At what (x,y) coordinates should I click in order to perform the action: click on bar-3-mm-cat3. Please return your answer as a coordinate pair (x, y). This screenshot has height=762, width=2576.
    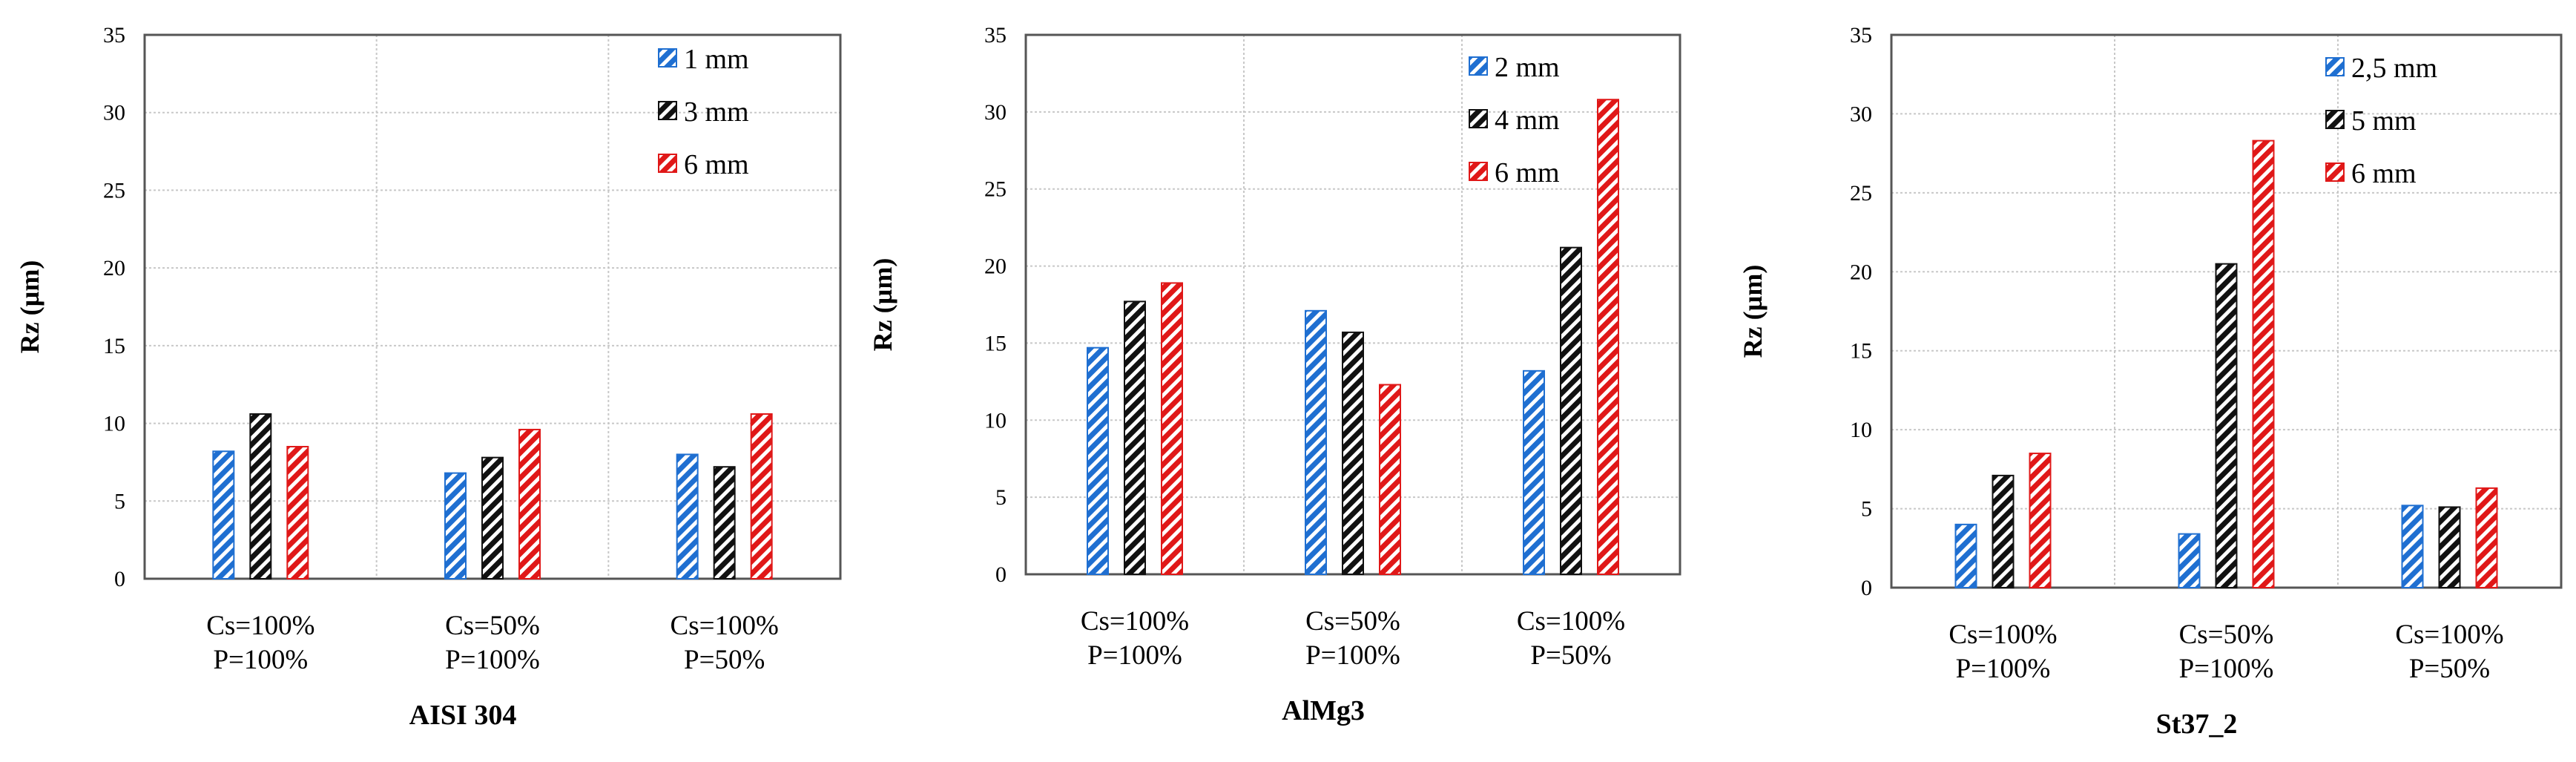
    Looking at the image, I should click on (725, 522).